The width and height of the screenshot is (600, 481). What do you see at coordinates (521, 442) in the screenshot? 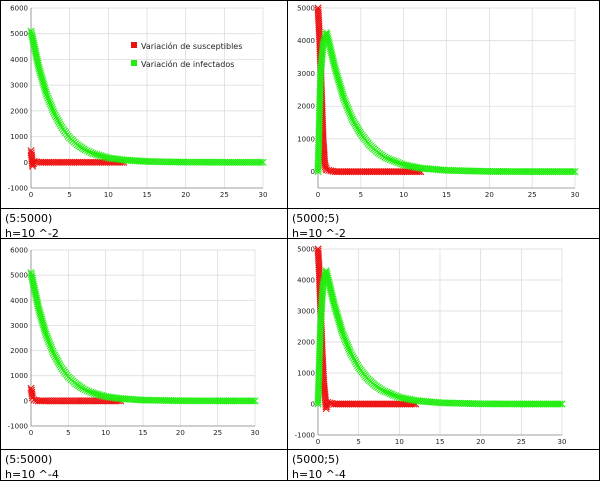
I see `x-tick-label: 25` at bounding box center [521, 442].